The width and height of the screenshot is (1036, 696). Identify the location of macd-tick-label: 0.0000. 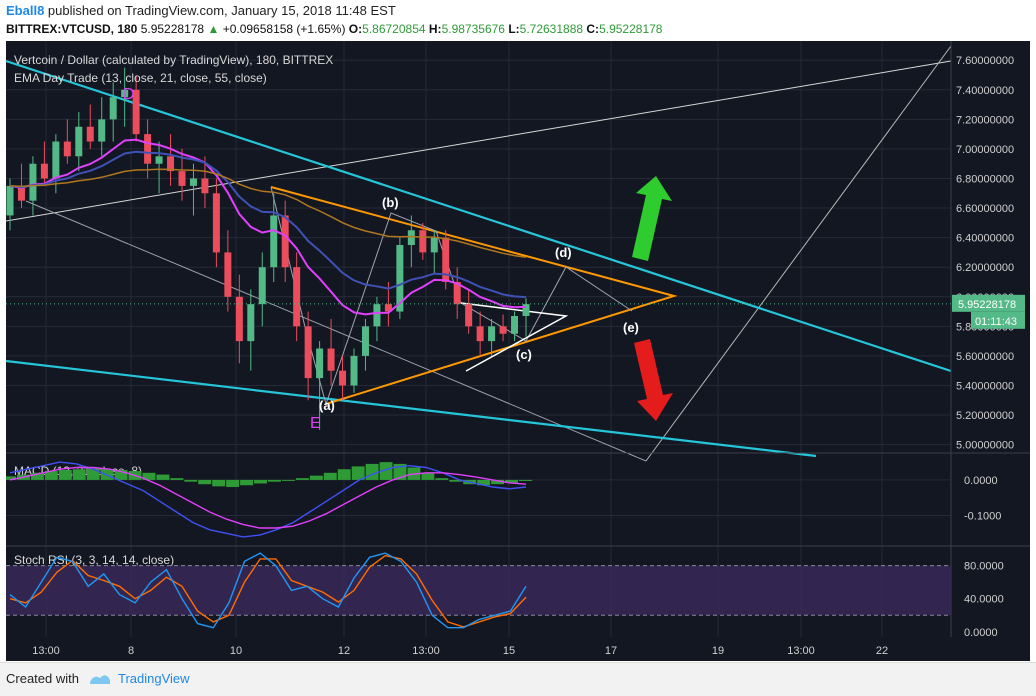
(981, 481).